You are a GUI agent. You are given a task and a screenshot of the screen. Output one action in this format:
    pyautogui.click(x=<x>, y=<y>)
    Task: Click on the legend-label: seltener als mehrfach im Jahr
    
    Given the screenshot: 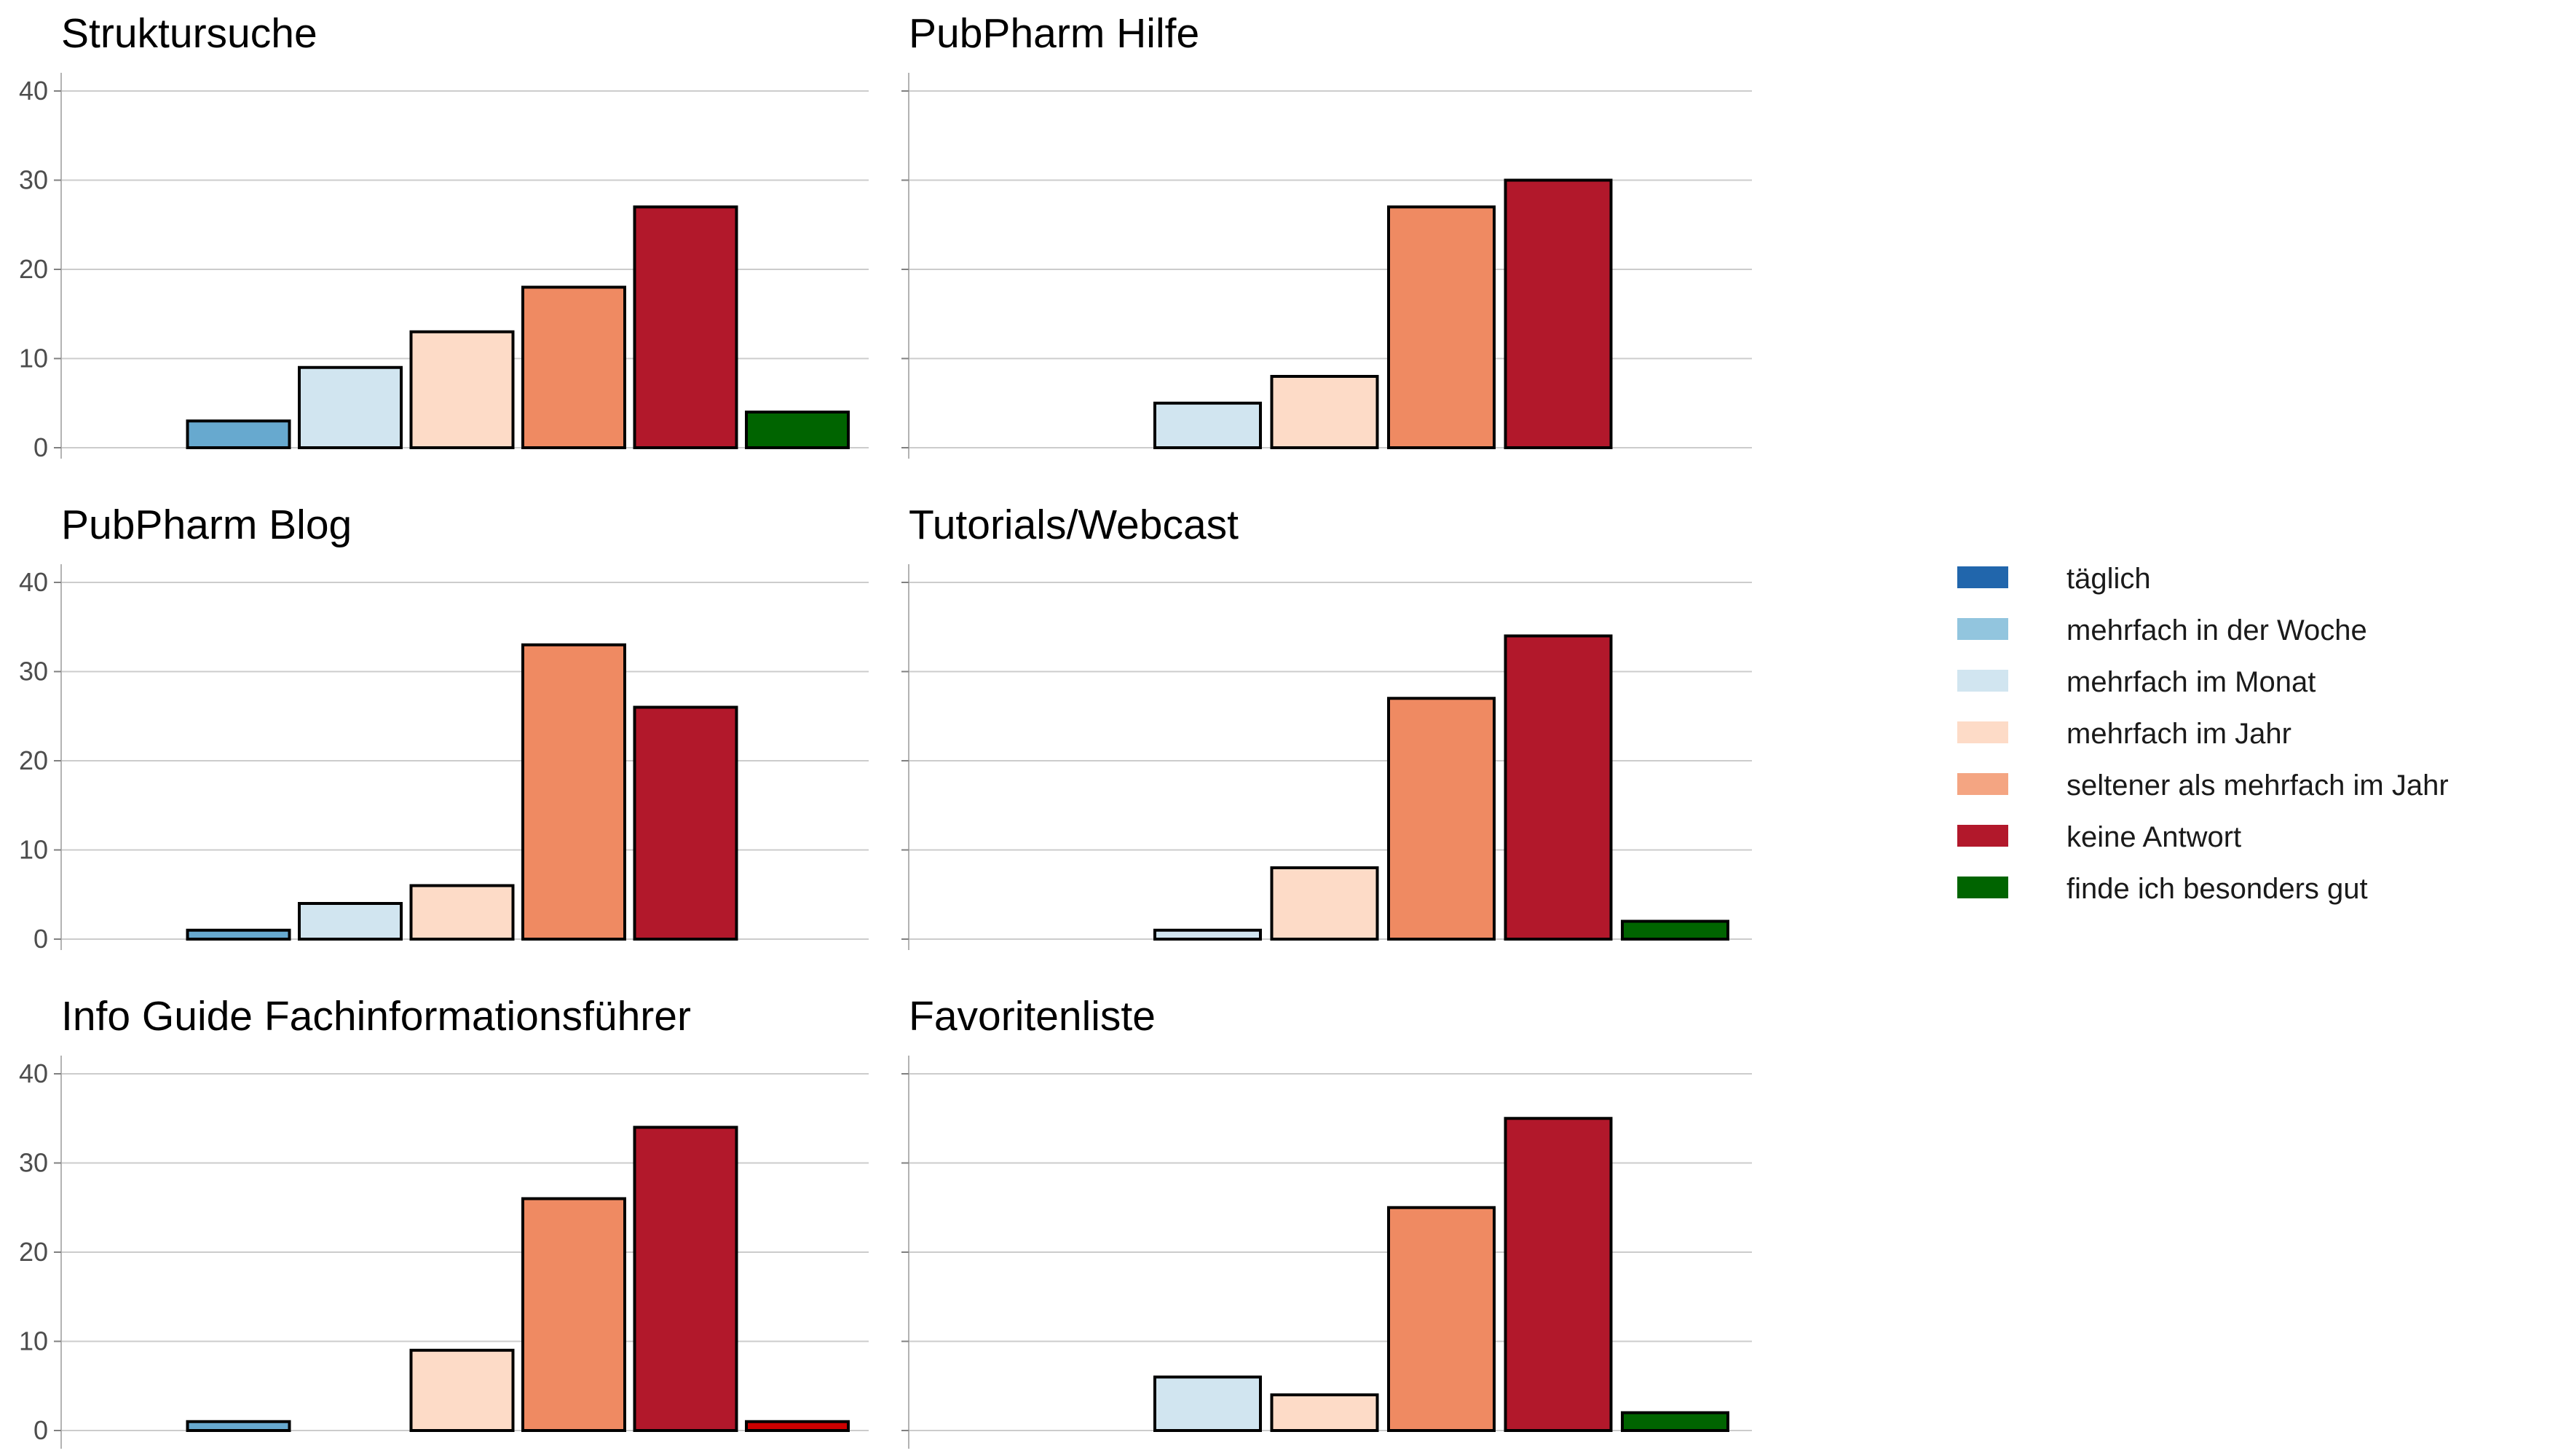 What is the action you would take?
    pyautogui.click(x=2257, y=785)
    